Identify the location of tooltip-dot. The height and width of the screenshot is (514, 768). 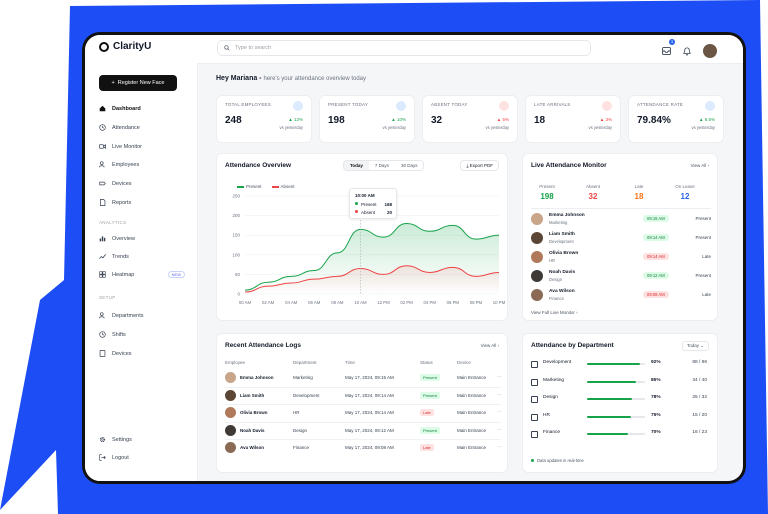
(356, 203).